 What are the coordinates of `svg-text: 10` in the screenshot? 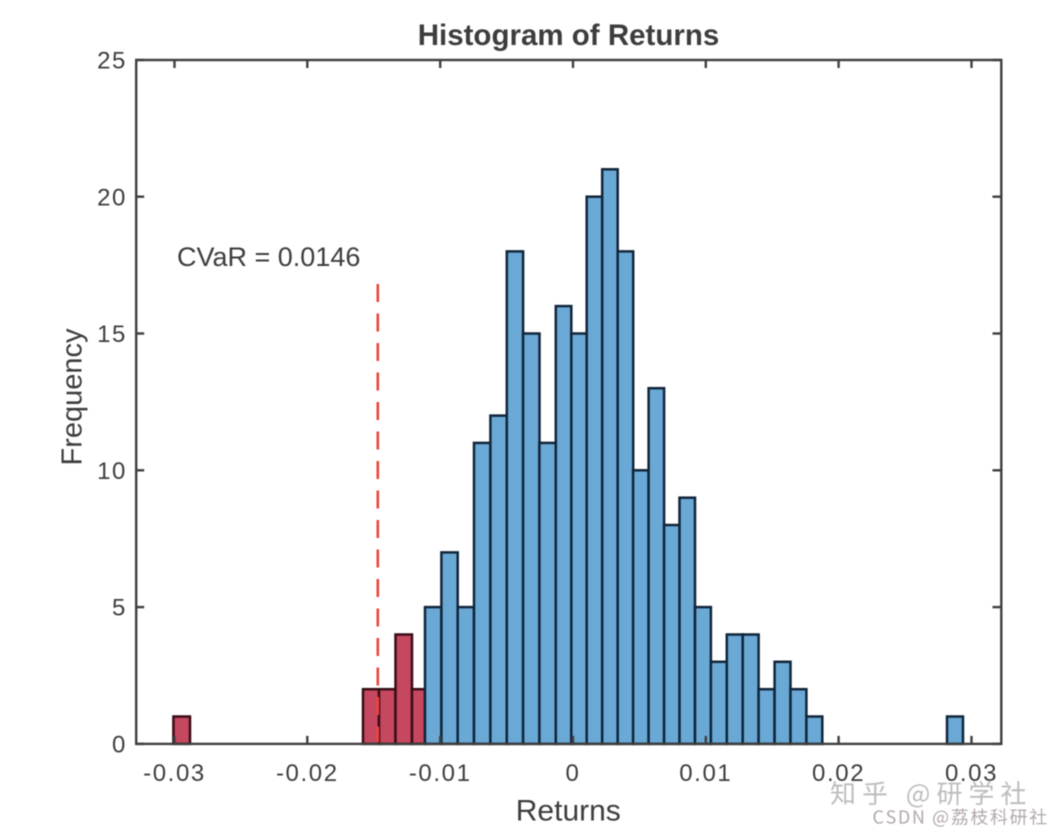 It's located at (112, 471).